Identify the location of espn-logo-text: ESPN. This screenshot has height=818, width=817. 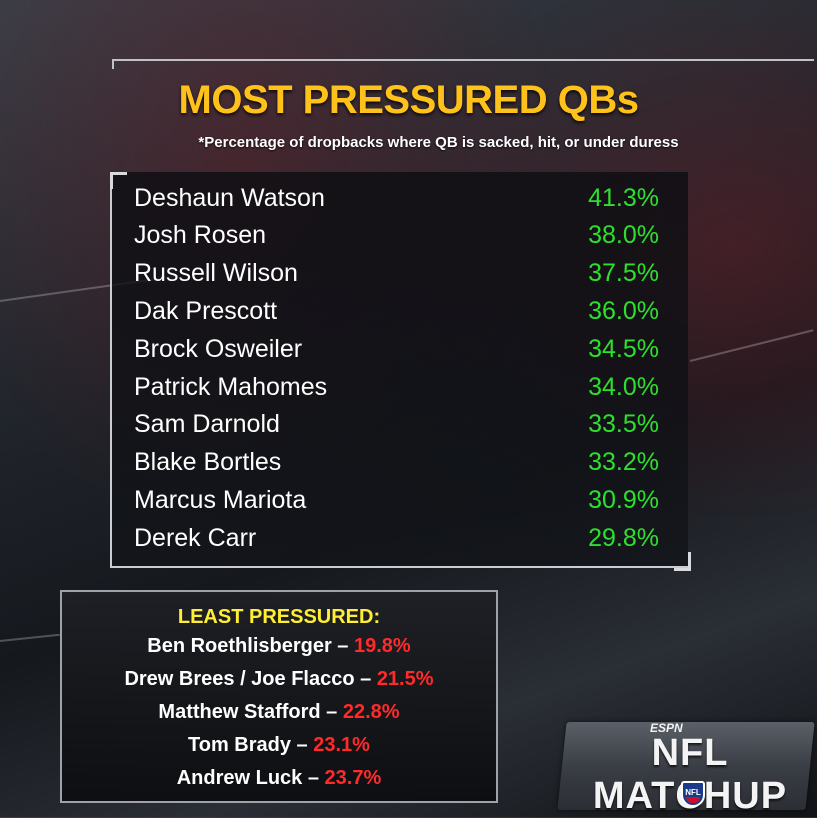
(666, 728).